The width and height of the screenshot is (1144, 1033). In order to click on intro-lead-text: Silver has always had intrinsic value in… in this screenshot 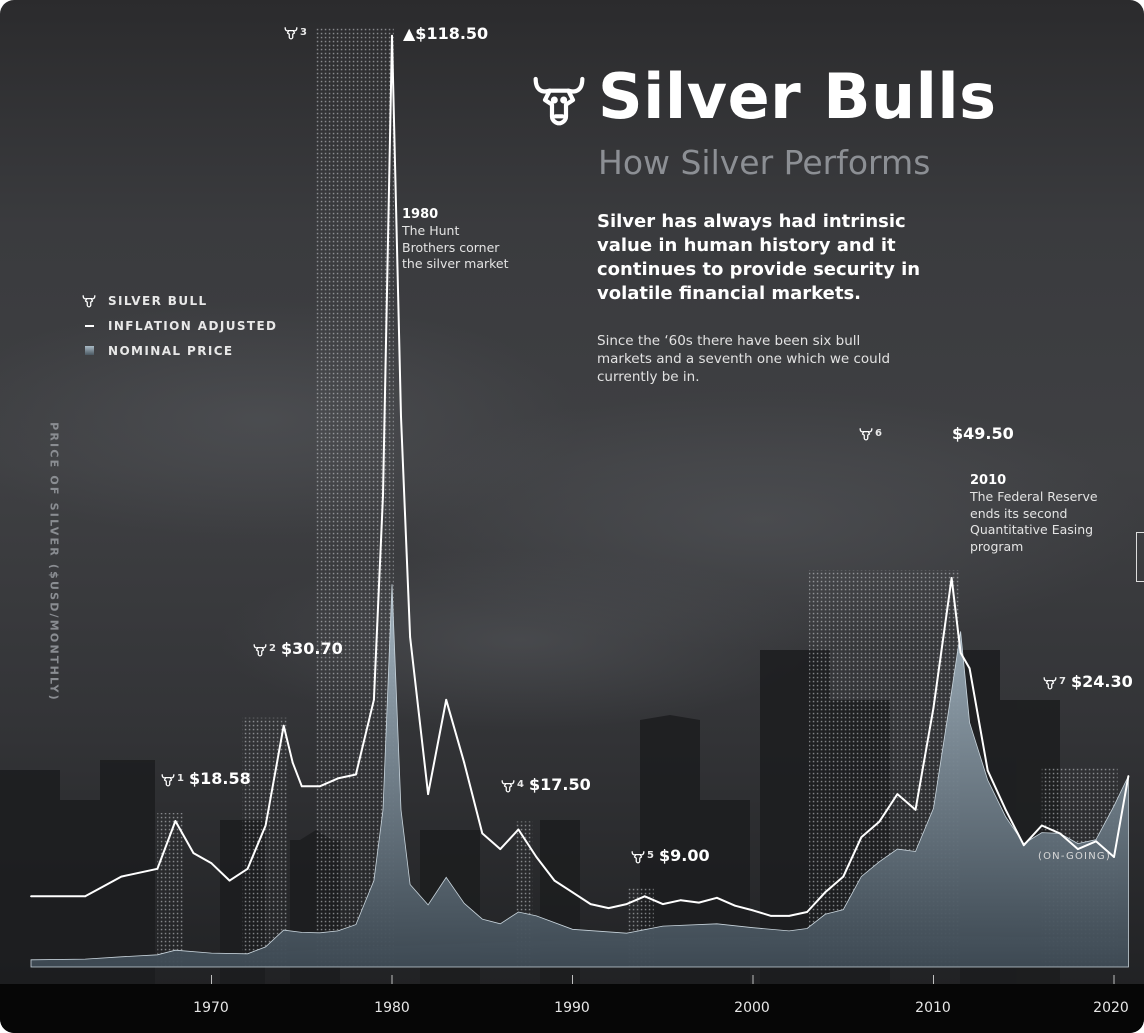, I will do `click(759, 257)`.